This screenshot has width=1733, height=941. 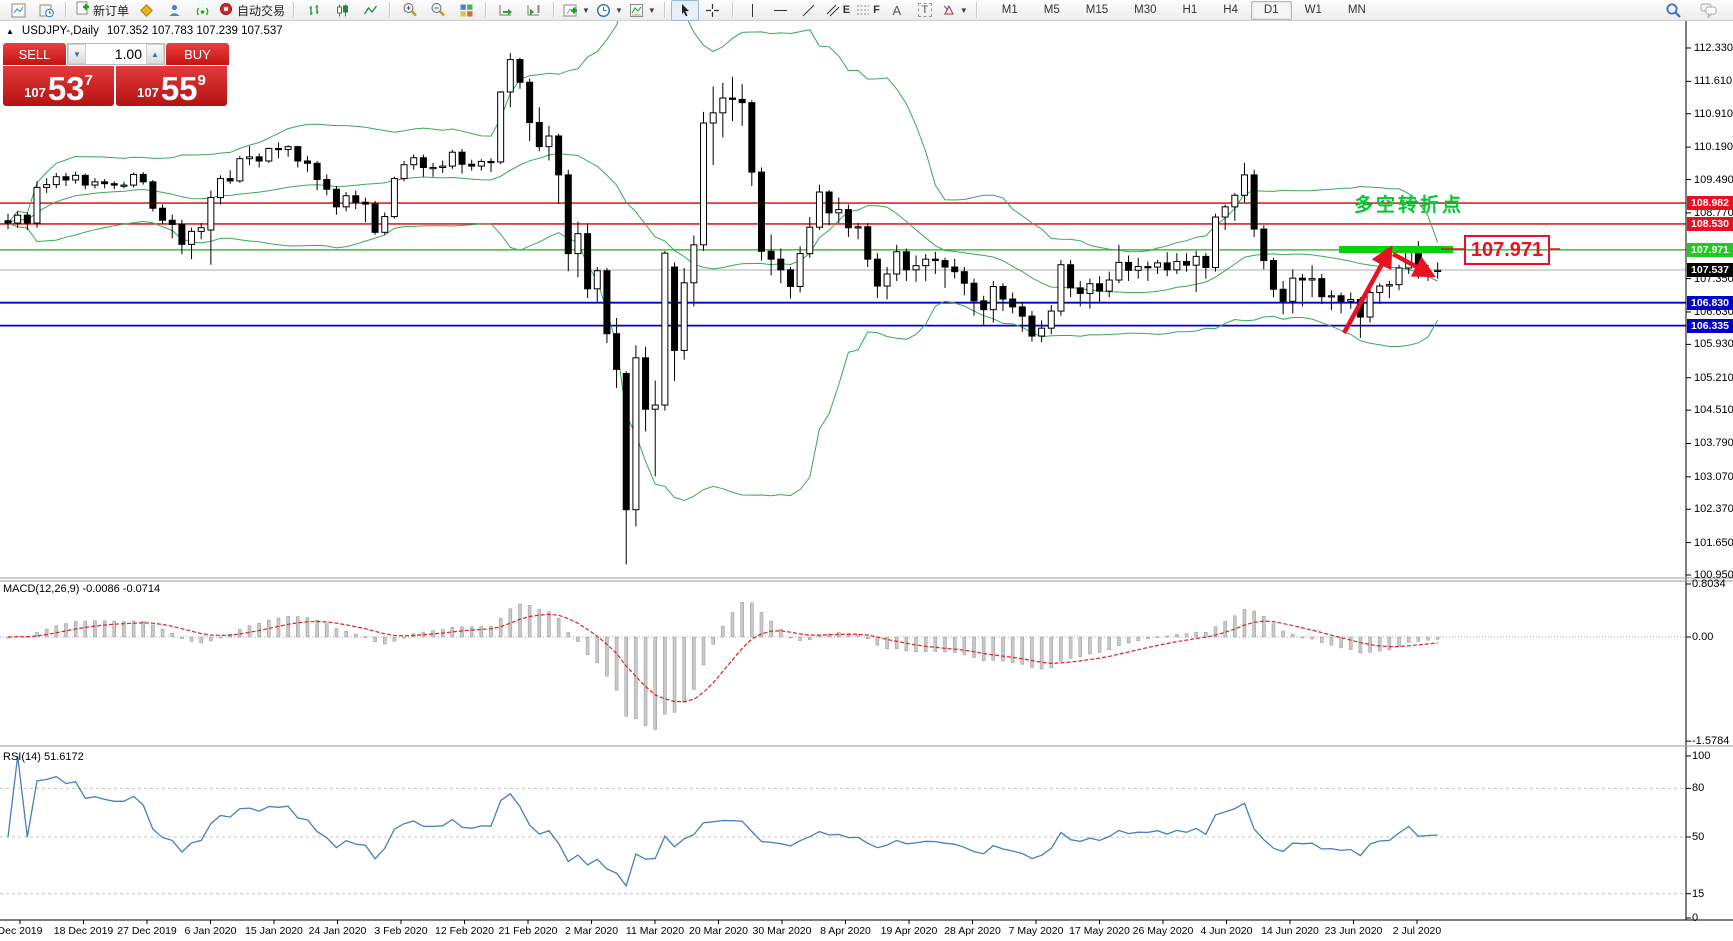 What do you see at coordinates (77, 54) in the screenshot?
I see `volume-decrease-button: ▼` at bounding box center [77, 54].